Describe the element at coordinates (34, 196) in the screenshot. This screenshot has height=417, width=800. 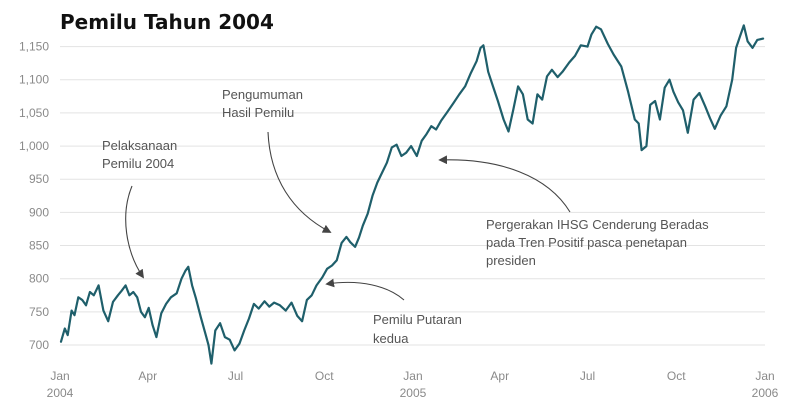
I see `y-axis: 1,150 1,100 1,050 1,000 950 900 850 800 750 700` at that location.